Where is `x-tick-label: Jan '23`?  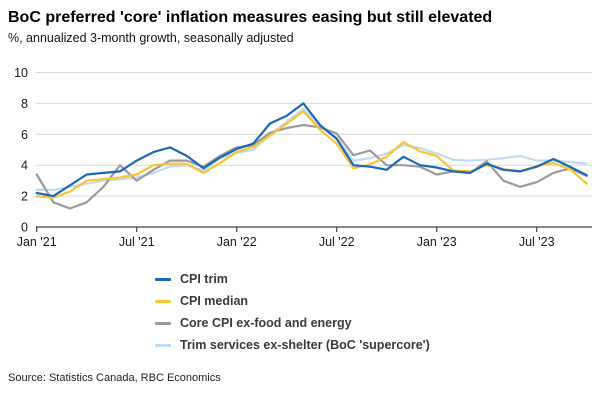 x-tick-label: Jan '23 is located at coordinates (437, 242).